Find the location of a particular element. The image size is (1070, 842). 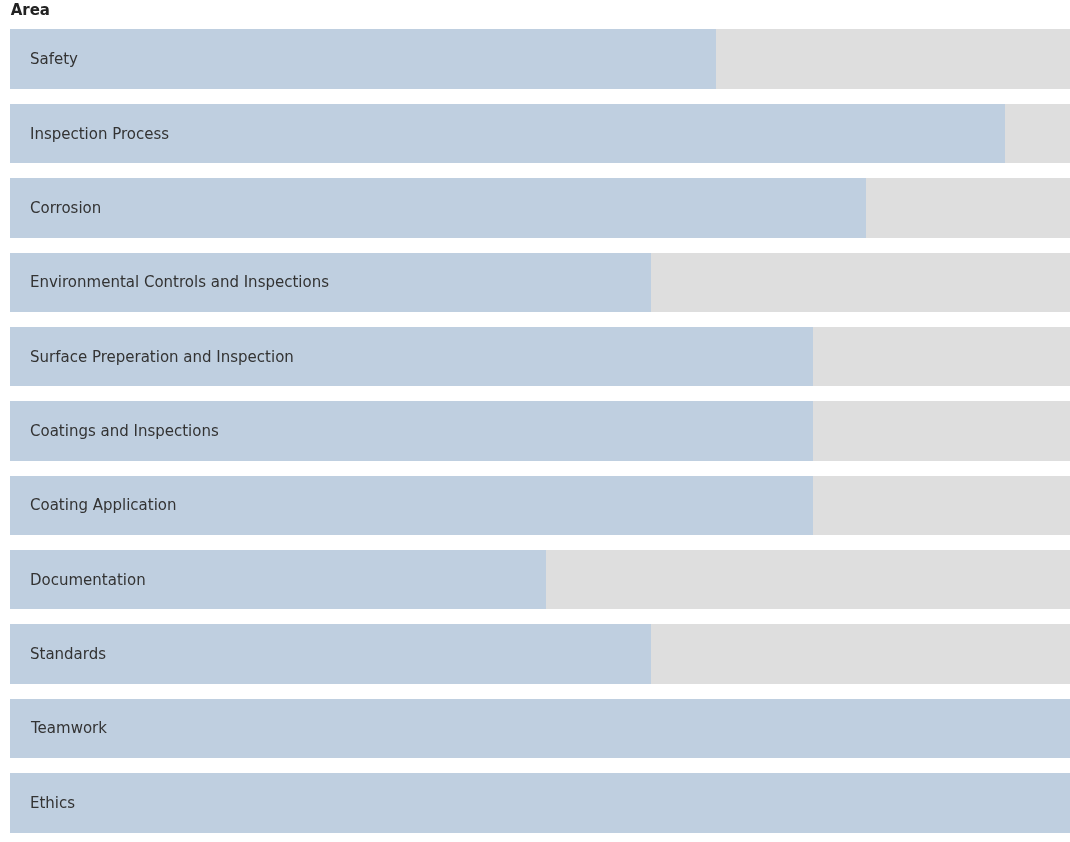

y-tick-label: Coatings and Inspections is located at coordinates (124, 431).